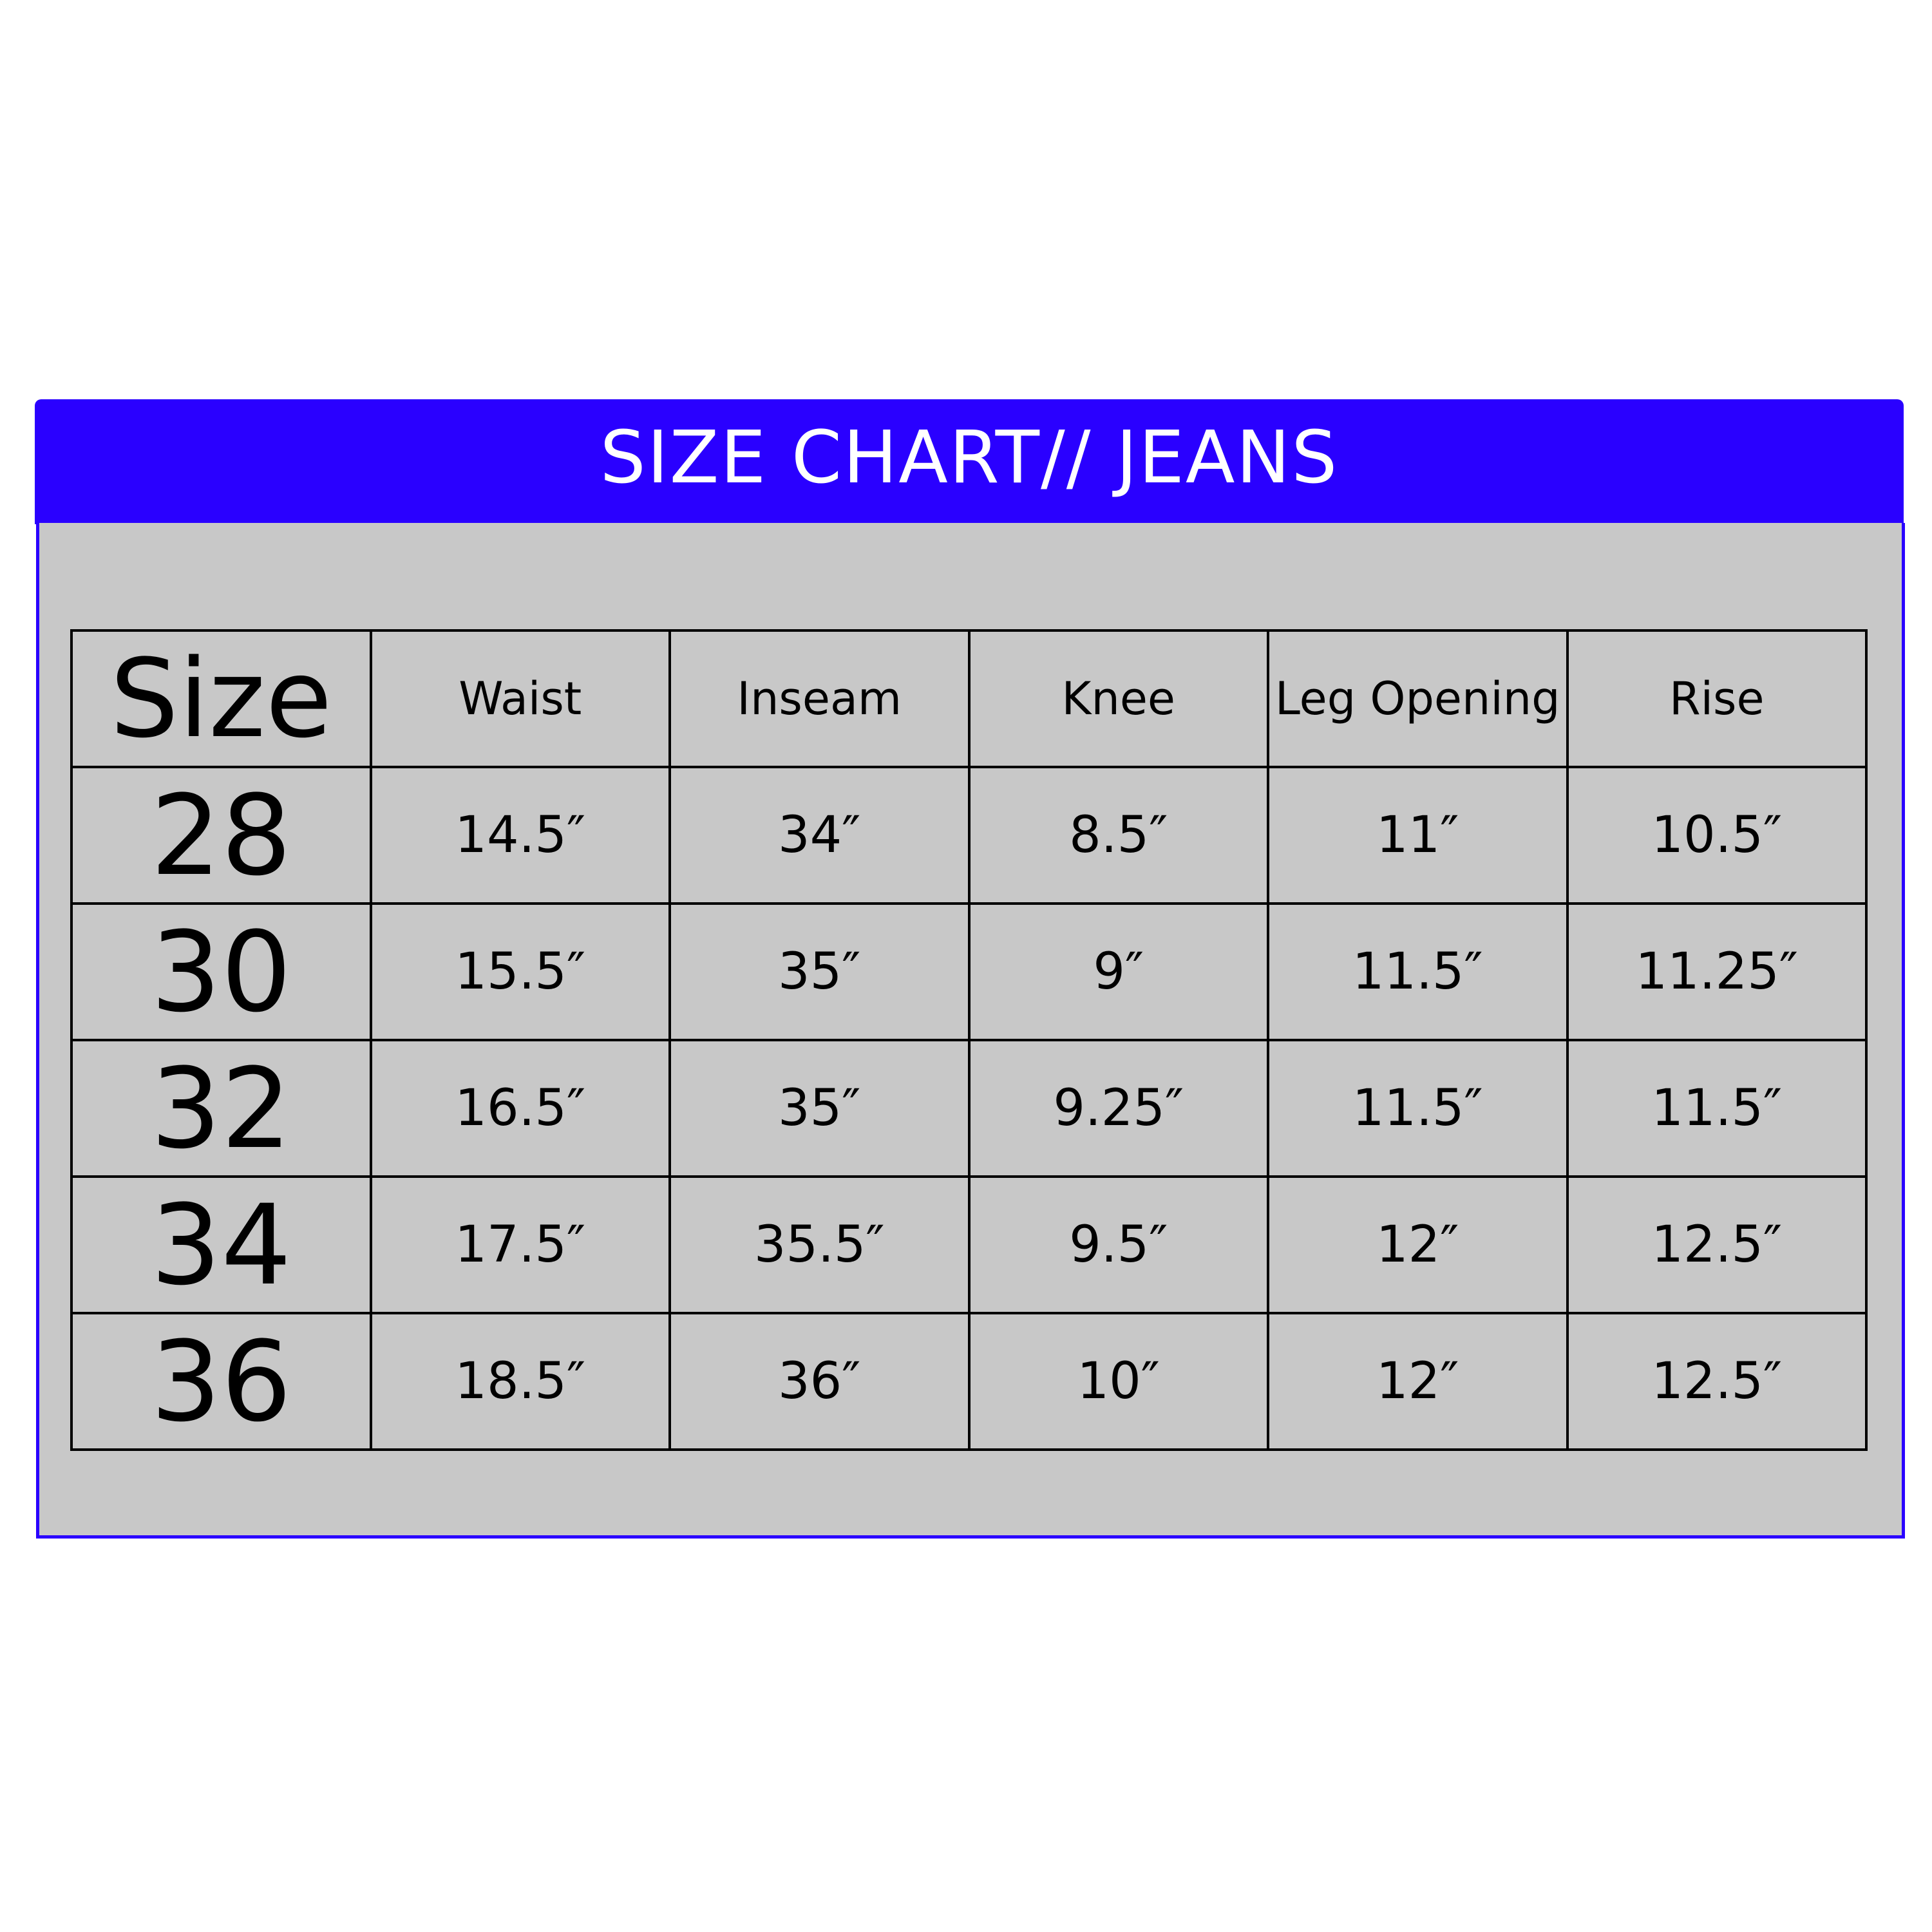  What do you see at coordinates (520, 1382) in the screenshot?
I see `measurement-cell: 18.5″` at bounding box center [520, 1382].